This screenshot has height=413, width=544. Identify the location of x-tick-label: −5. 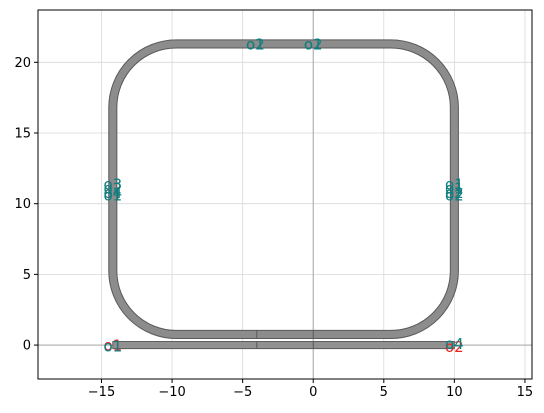
(242, 392).